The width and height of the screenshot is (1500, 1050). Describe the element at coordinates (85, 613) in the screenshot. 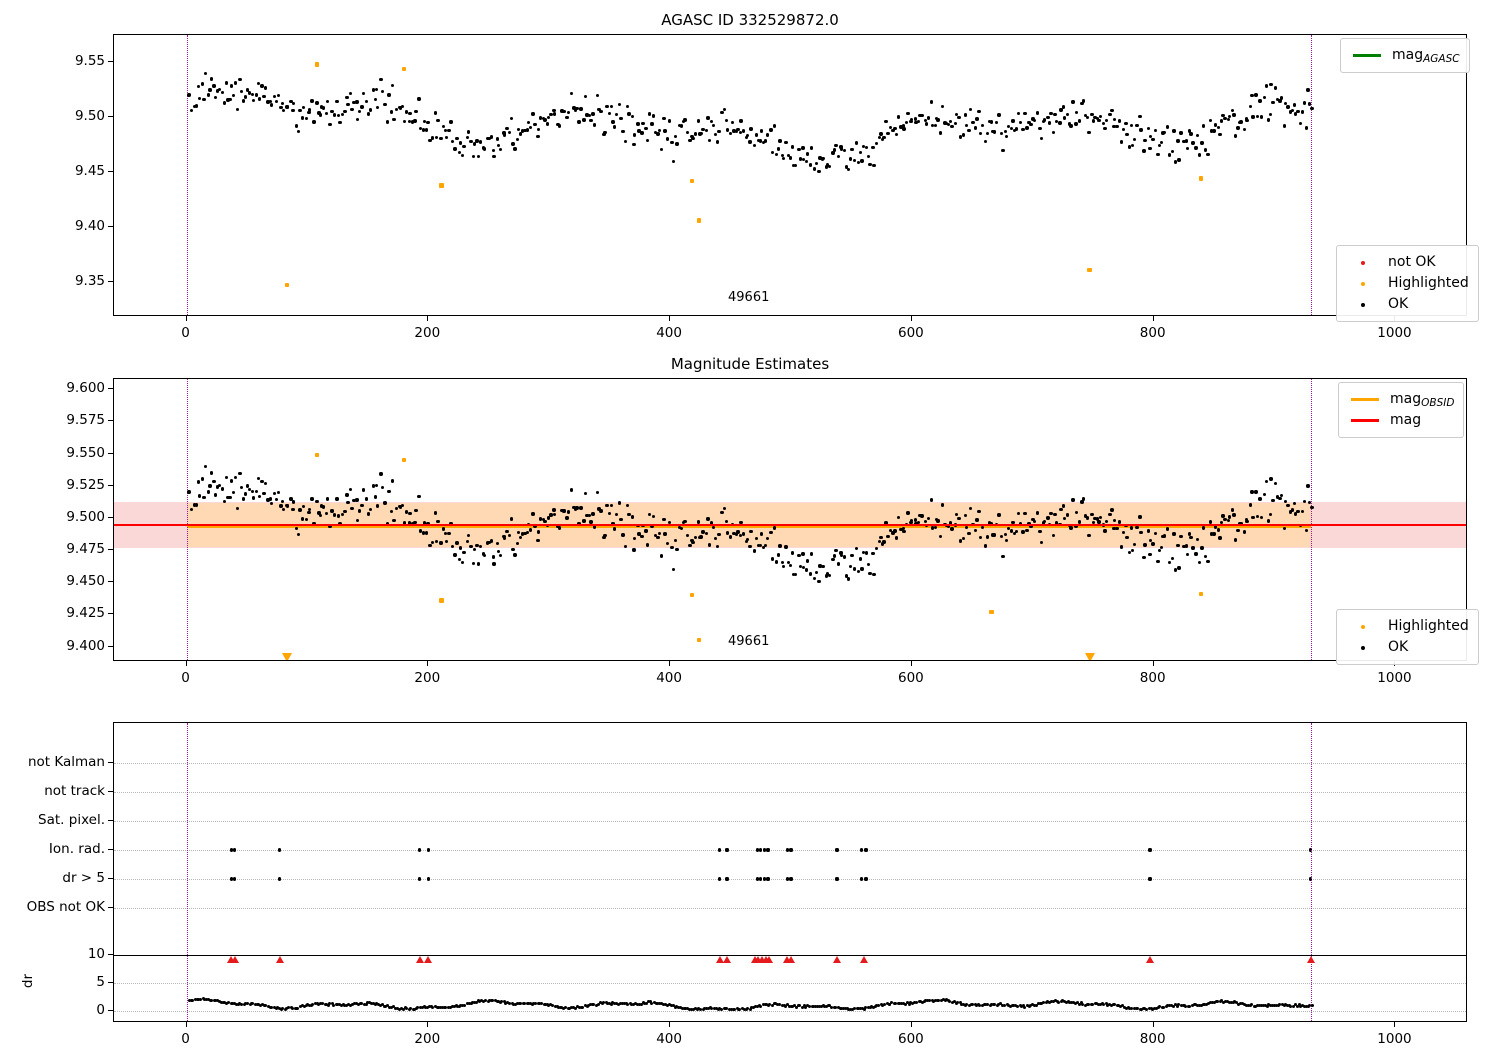

I see `y-tick-label: 9.425` at that location.